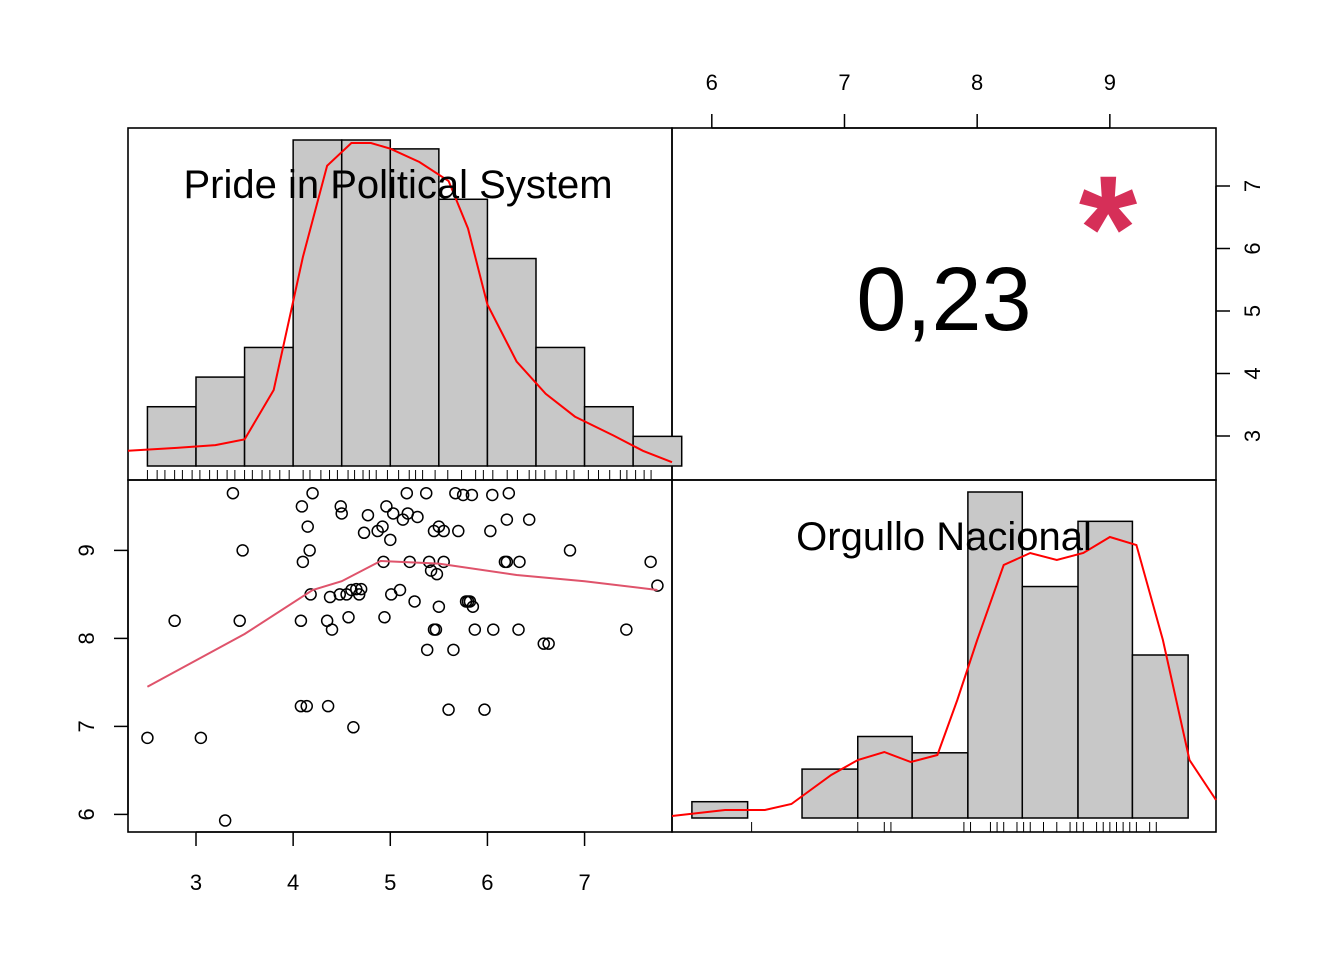  I want to click on left-axis-tick-label: 6, so click(86, 814).